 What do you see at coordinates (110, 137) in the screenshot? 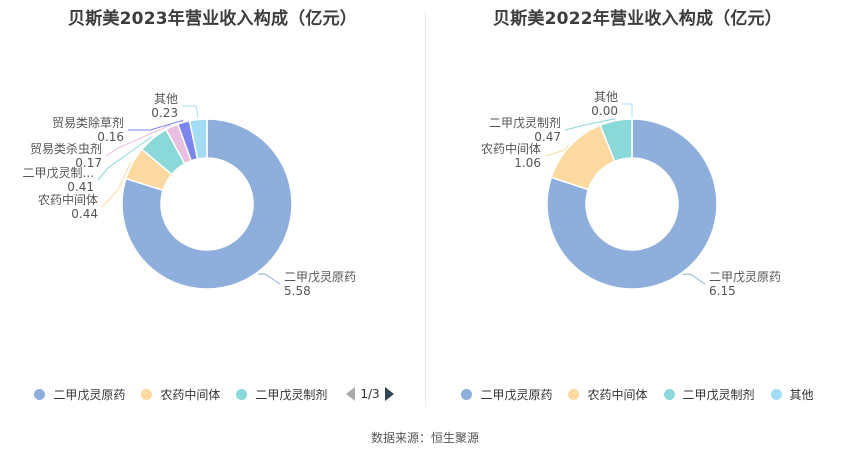
I see `slice-value-label: 0.16` at bounding box center [110, 137].